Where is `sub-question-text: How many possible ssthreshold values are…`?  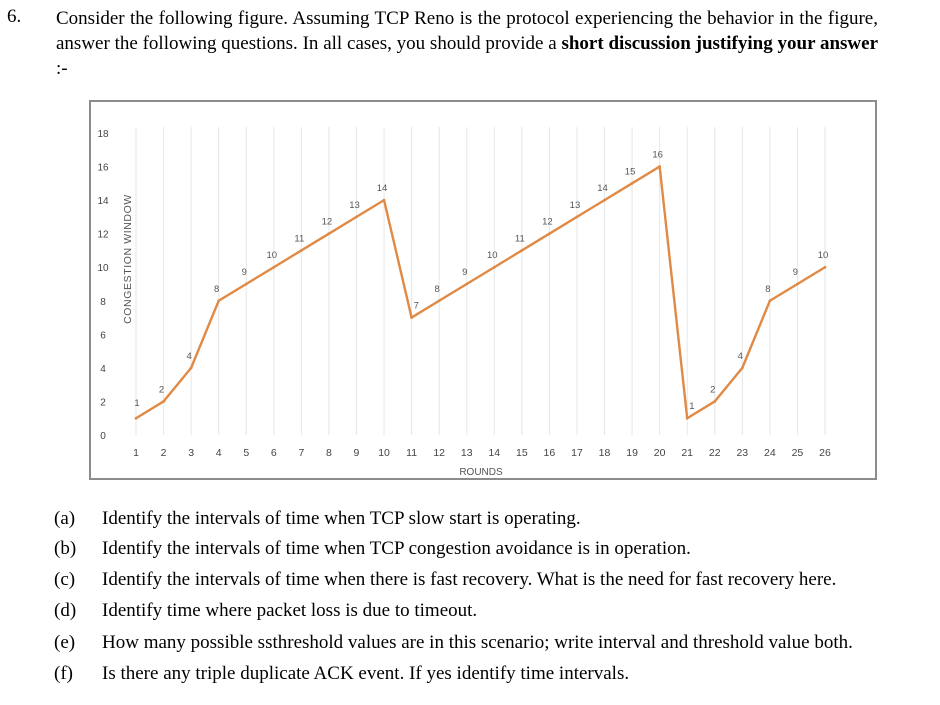 sub-question-text: How many possible ssthreshold values are… is located at coordinates (477, 642).